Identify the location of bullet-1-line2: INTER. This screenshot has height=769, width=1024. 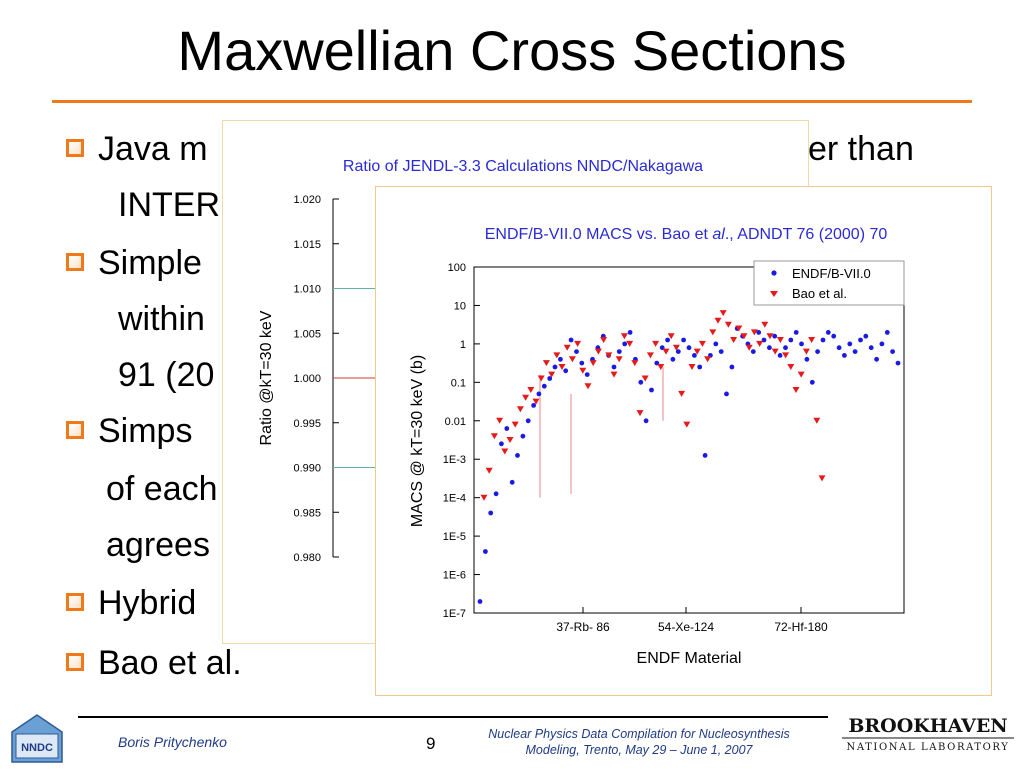
(169, 205).